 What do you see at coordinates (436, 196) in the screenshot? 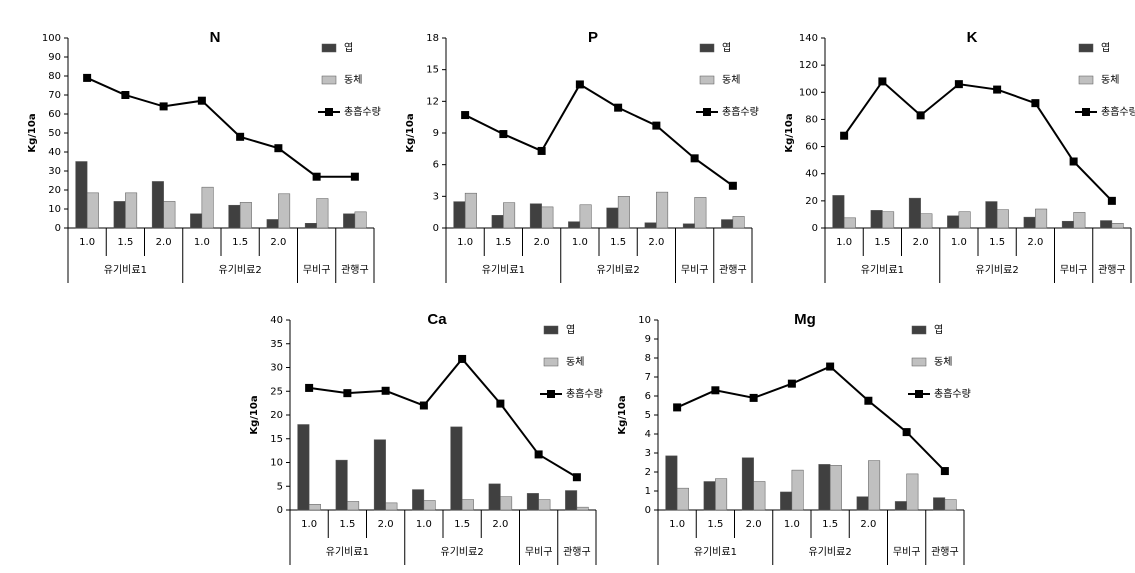
I see `y-tick-label: 3` at bounding box center [436, 196].